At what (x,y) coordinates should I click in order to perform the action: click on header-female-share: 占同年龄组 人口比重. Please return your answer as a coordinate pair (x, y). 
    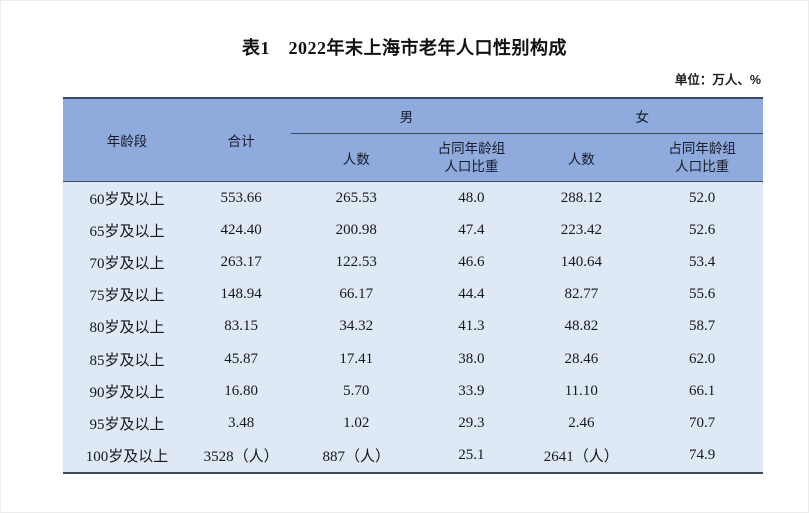
    Looking at the image, I should click on (702, 157).